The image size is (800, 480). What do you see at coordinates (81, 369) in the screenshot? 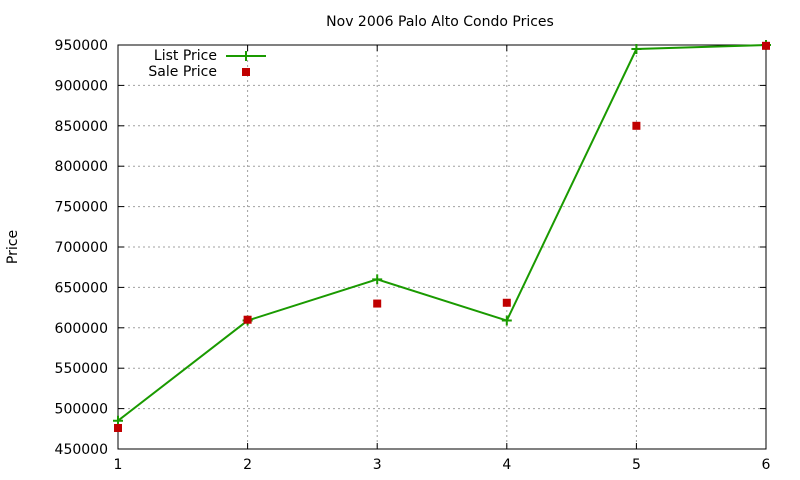
I see `y-tick-label: 550000` at bounding box center [81, 369].